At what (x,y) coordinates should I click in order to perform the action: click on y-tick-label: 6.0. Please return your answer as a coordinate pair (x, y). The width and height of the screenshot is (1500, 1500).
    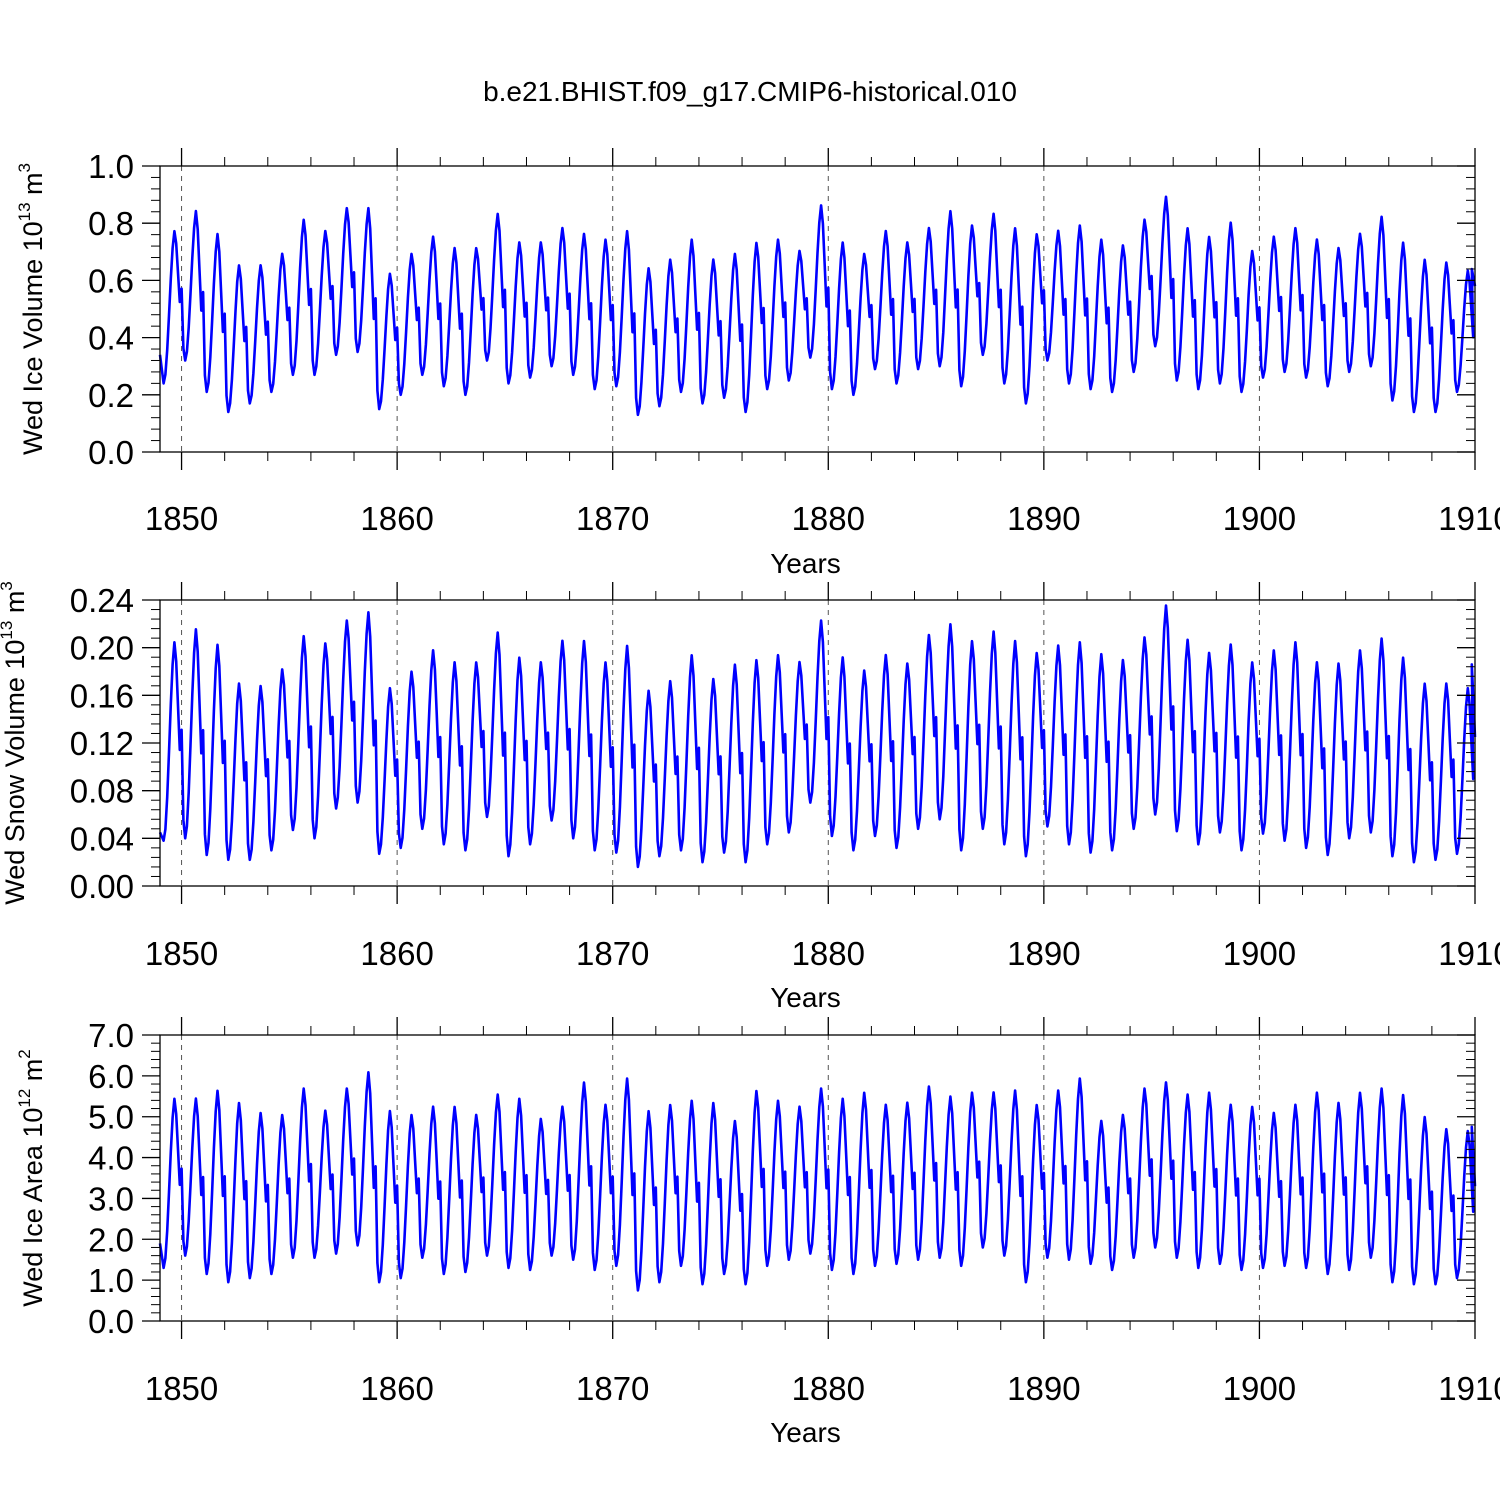
    Looking at the image, I should click on (111, 1076).